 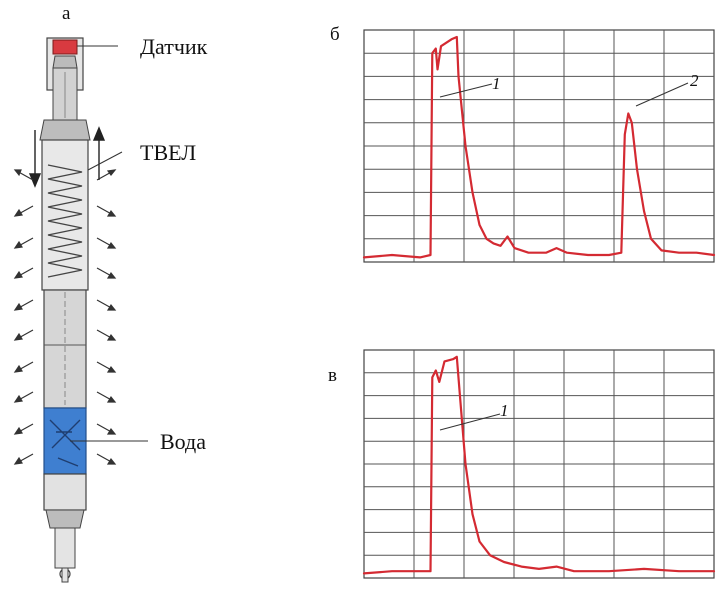 I want to click on heat-arrows-left, so click(x=23, y=317).